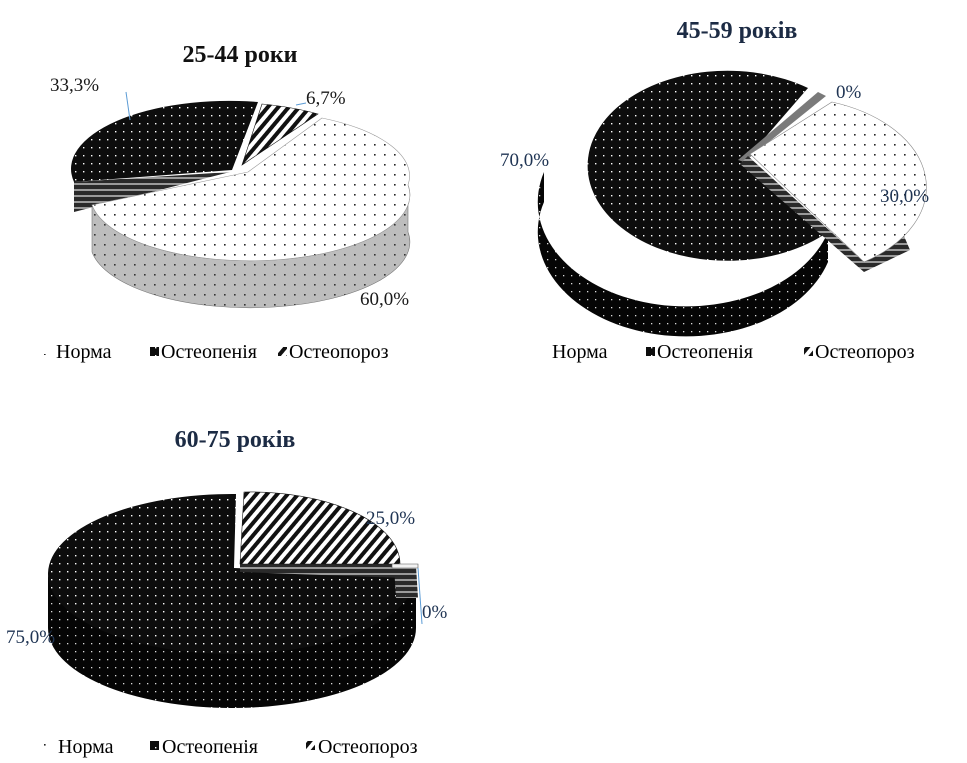 This screenshot has height=763, width=967. What do you see at coordinates (904, 196) in the screenshot?
I see `data-label: 30,0%` at bounding box center [904, 196].